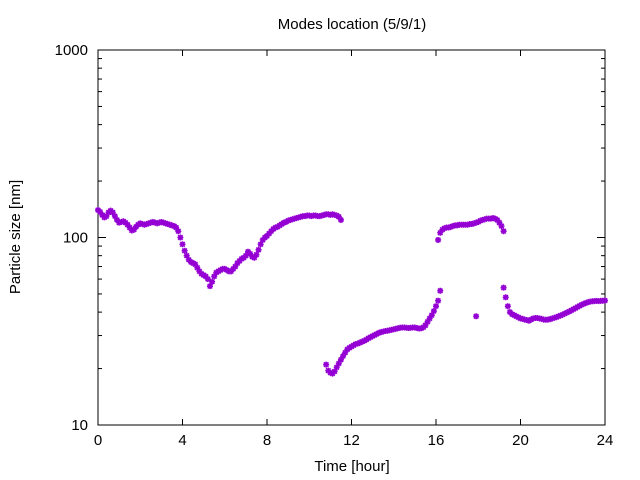 Image resolution: width=640 pixels, height=480 pixels. Describe the element at coordinates (75, 238) in the screenshot. I see `y-tick-label: 100` at that location.